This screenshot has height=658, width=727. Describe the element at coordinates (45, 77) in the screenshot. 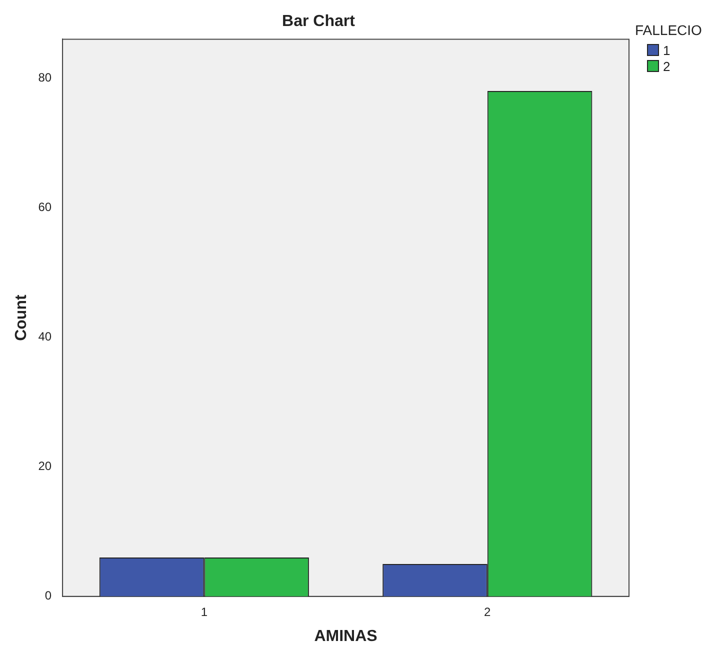

I see `y-tick-label: 80` at that location.